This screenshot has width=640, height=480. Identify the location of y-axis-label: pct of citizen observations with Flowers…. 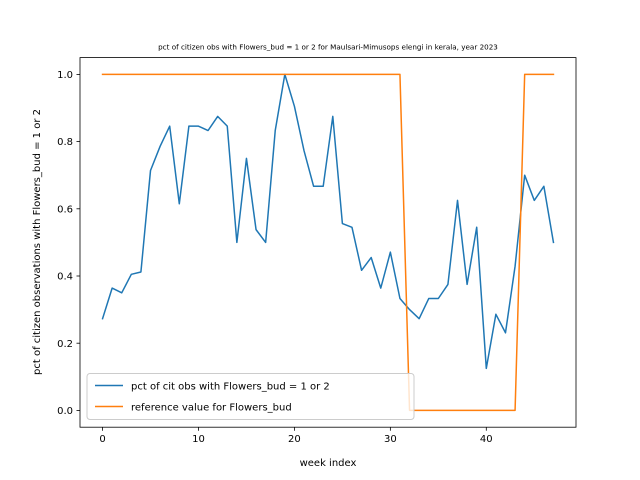
(37, 242).